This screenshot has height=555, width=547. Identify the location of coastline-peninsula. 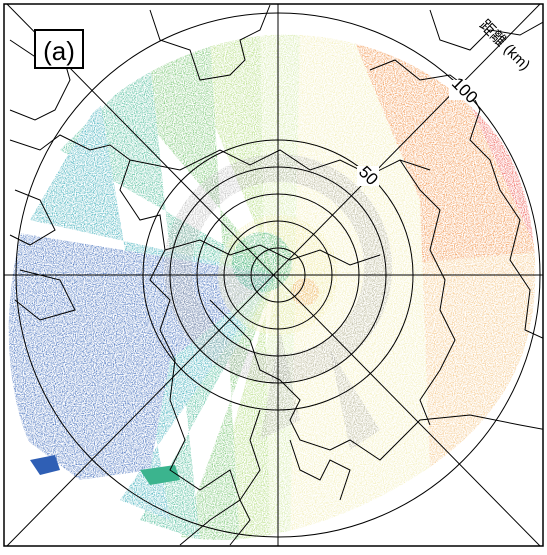
(320, 470).